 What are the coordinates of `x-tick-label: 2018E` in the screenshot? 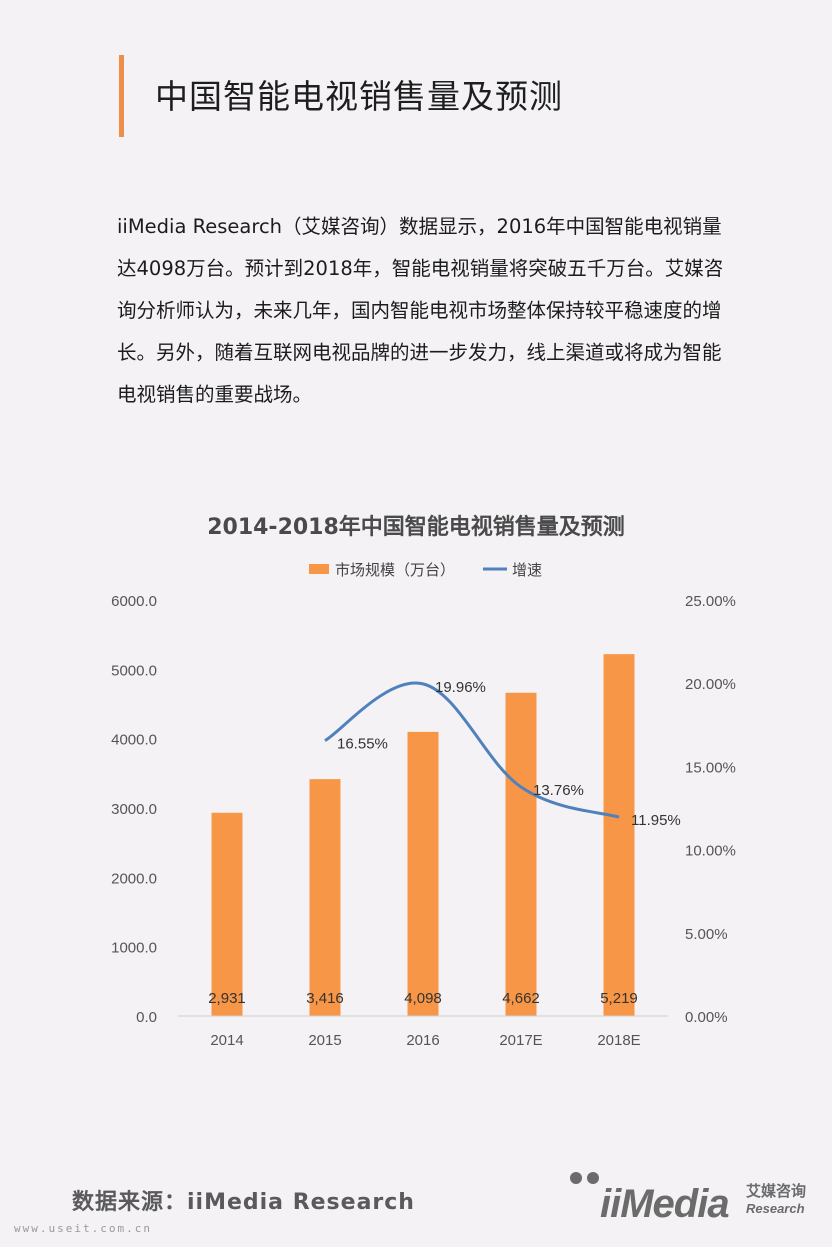 It's located at (618, 1040).